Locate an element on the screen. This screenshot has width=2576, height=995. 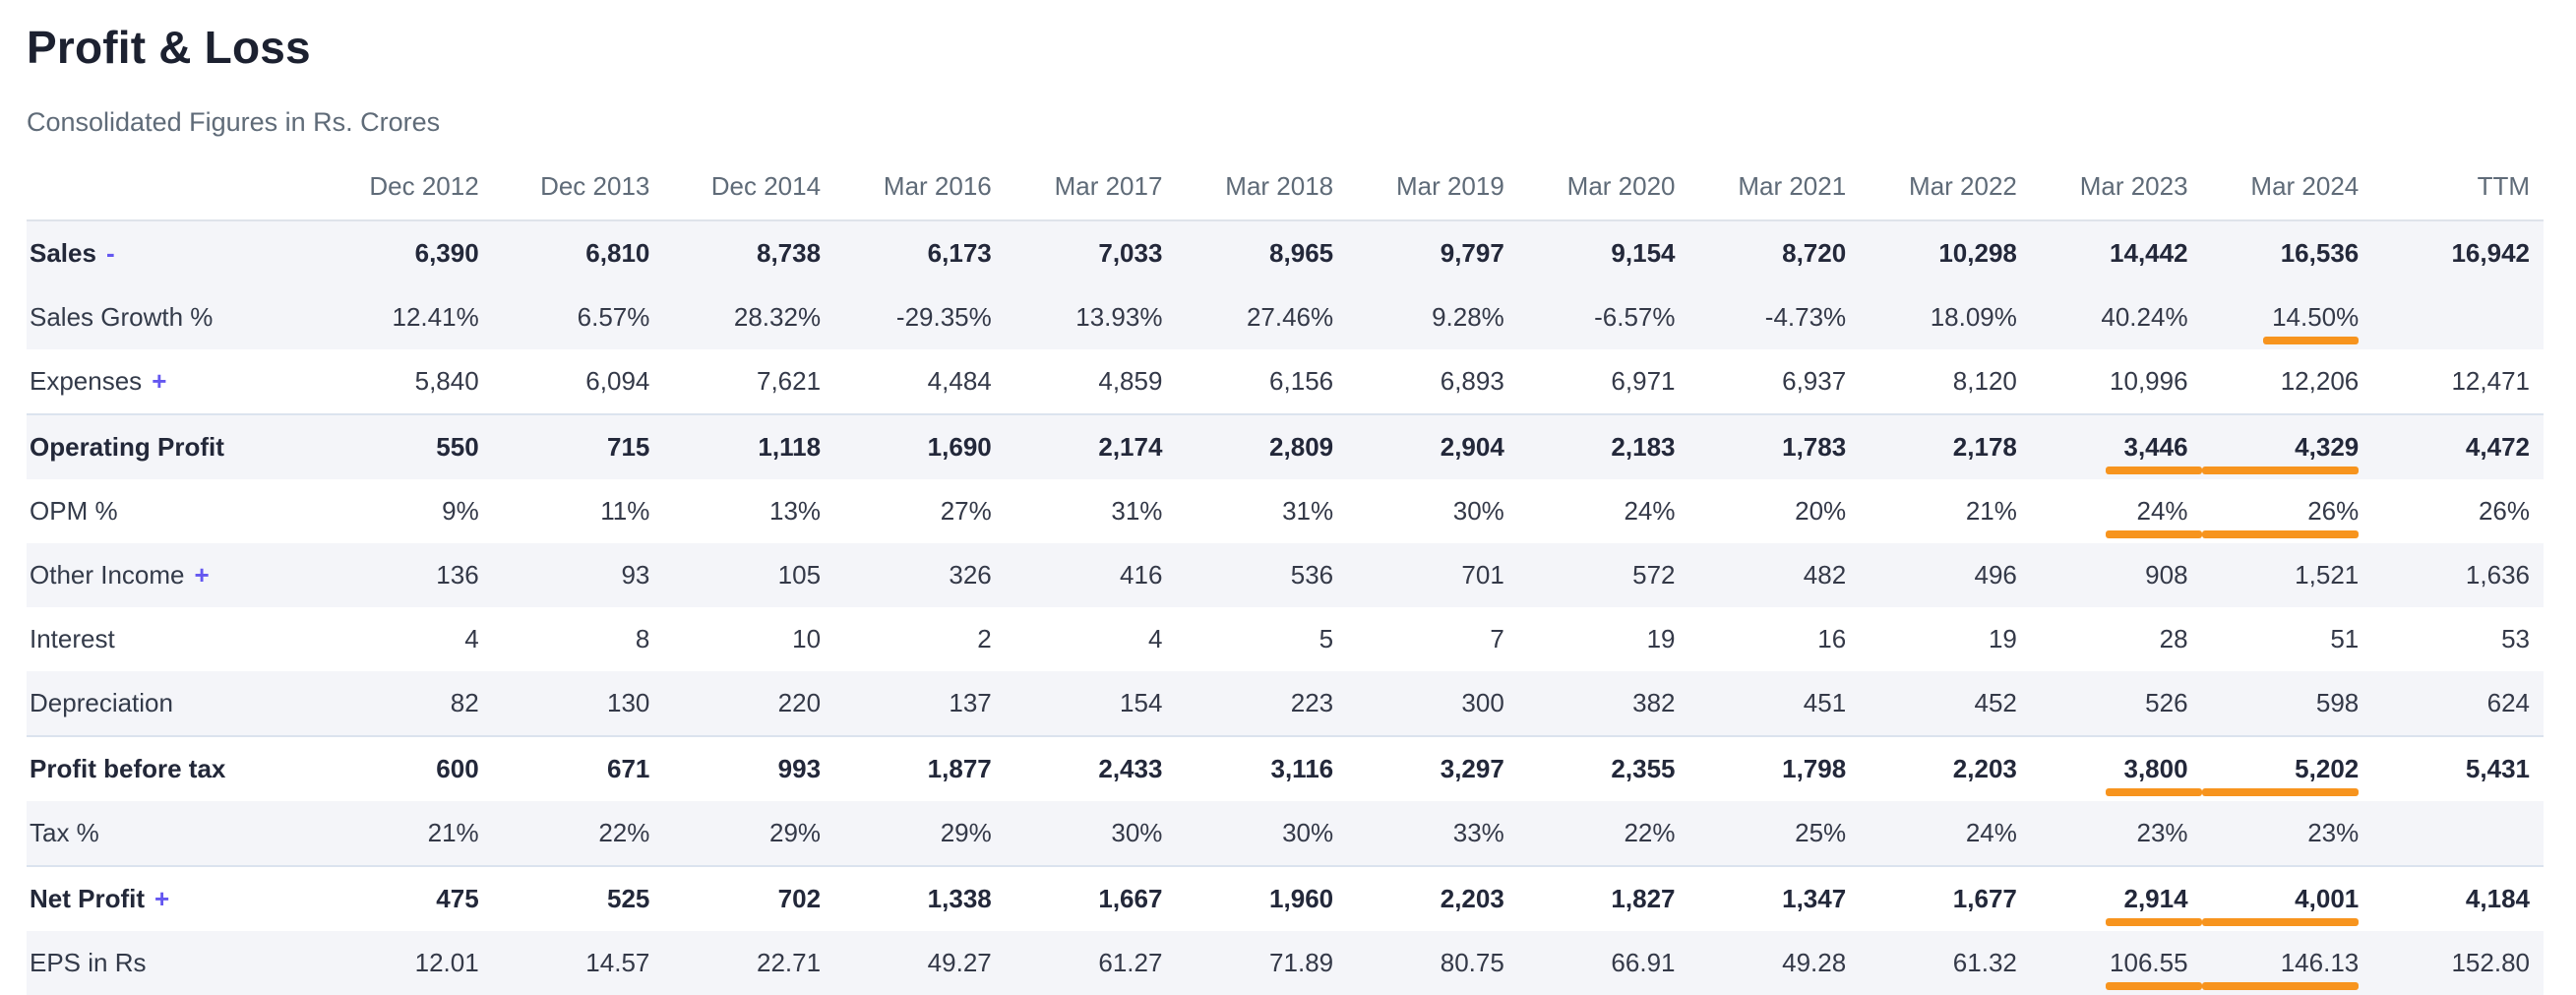
row-label: Operating Profit is located at coordinates (127, 447).